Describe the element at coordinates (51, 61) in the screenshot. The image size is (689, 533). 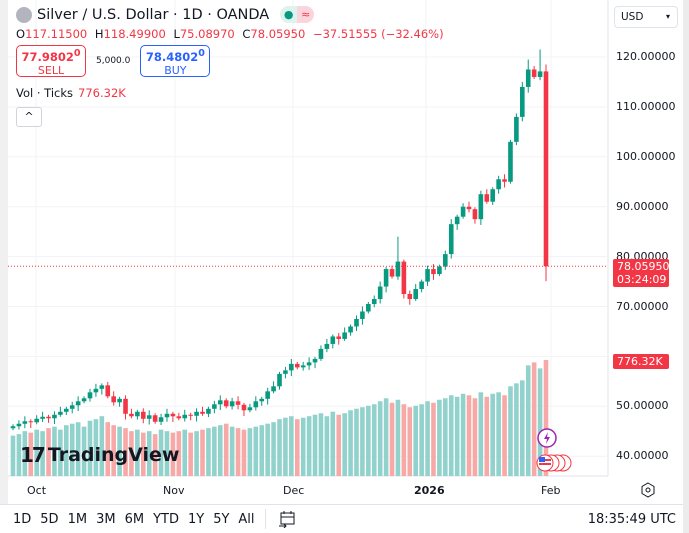
I see `sell-button: 77.98020 SELL` at that location.